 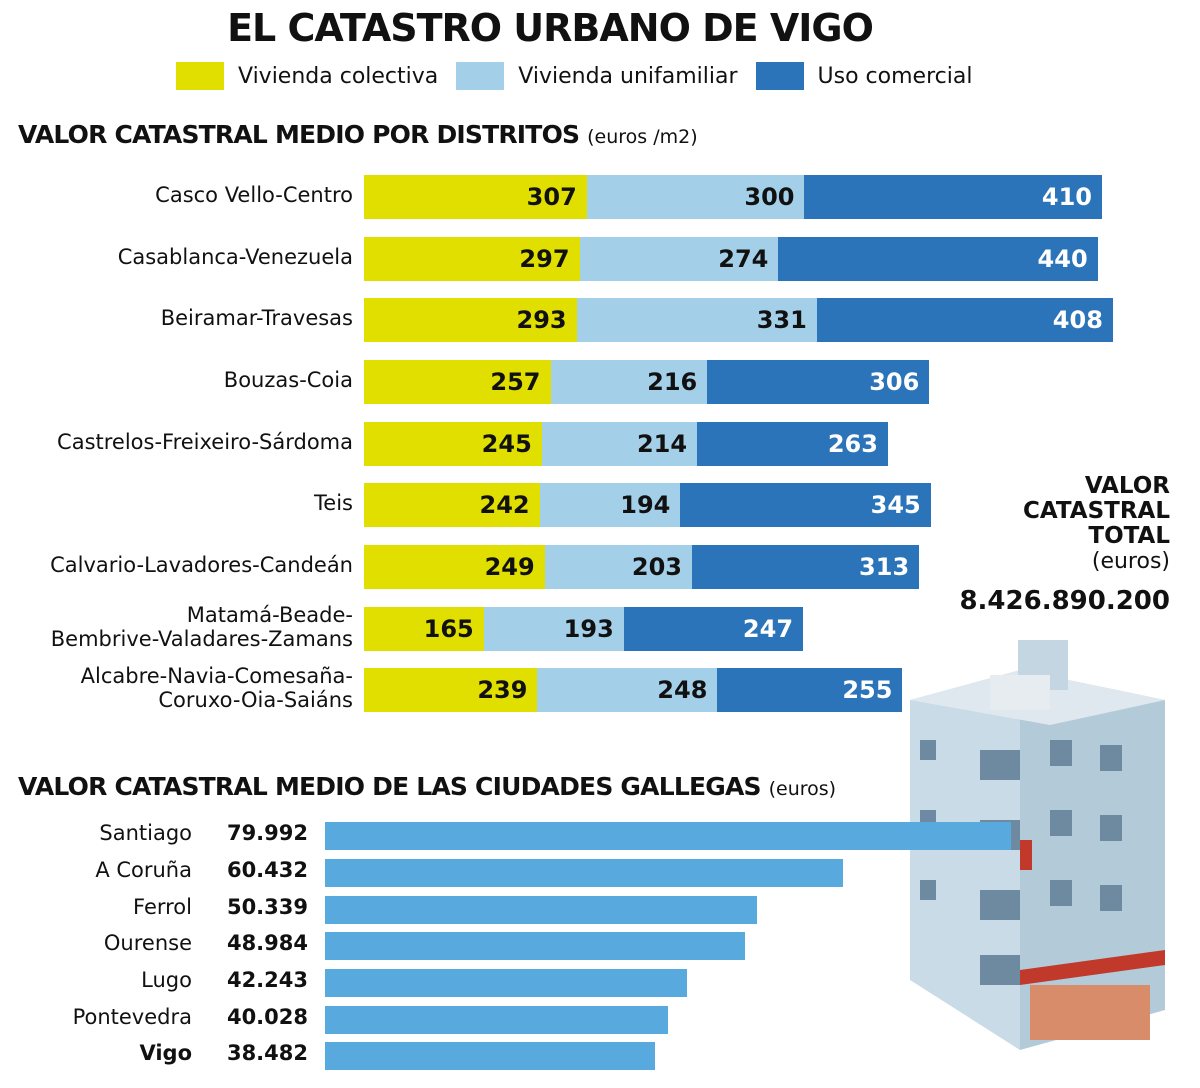 What do you see at coordinates (457, 382) in the screenshot?
I see `bar-segment-colectiva: 257` at bounding box center [457, 382].